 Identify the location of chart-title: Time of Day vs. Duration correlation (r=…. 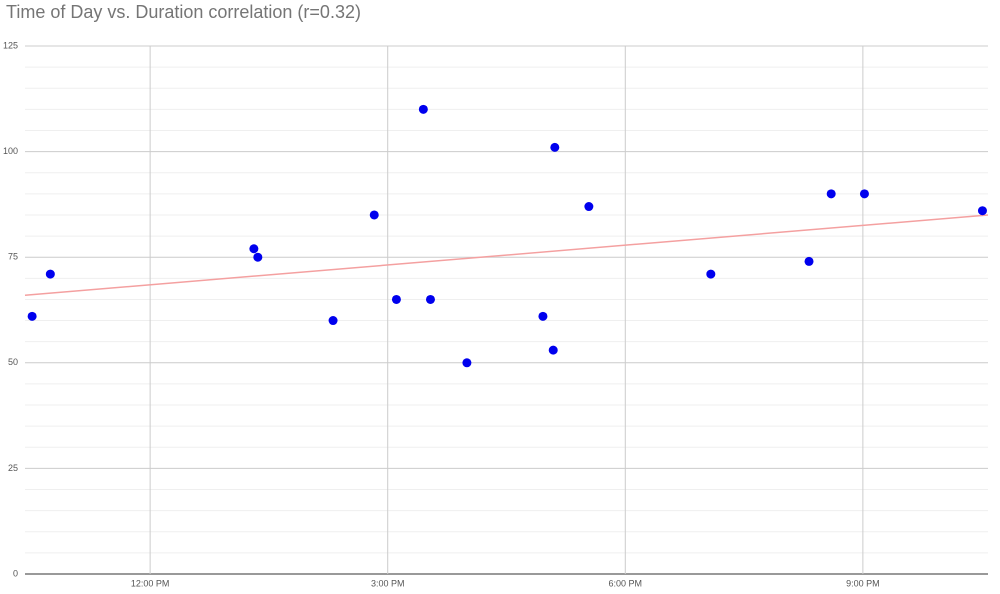
(183, 12).